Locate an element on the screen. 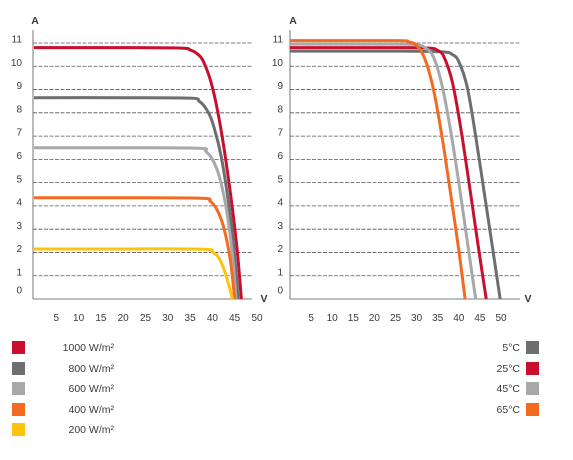  legend-item: 1000 W/m² is located at coordinates (67, 348).